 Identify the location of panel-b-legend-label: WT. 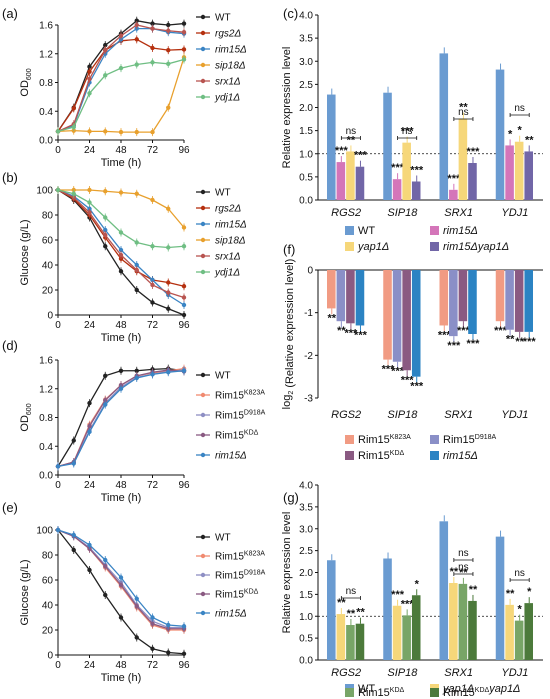
(223, 193).